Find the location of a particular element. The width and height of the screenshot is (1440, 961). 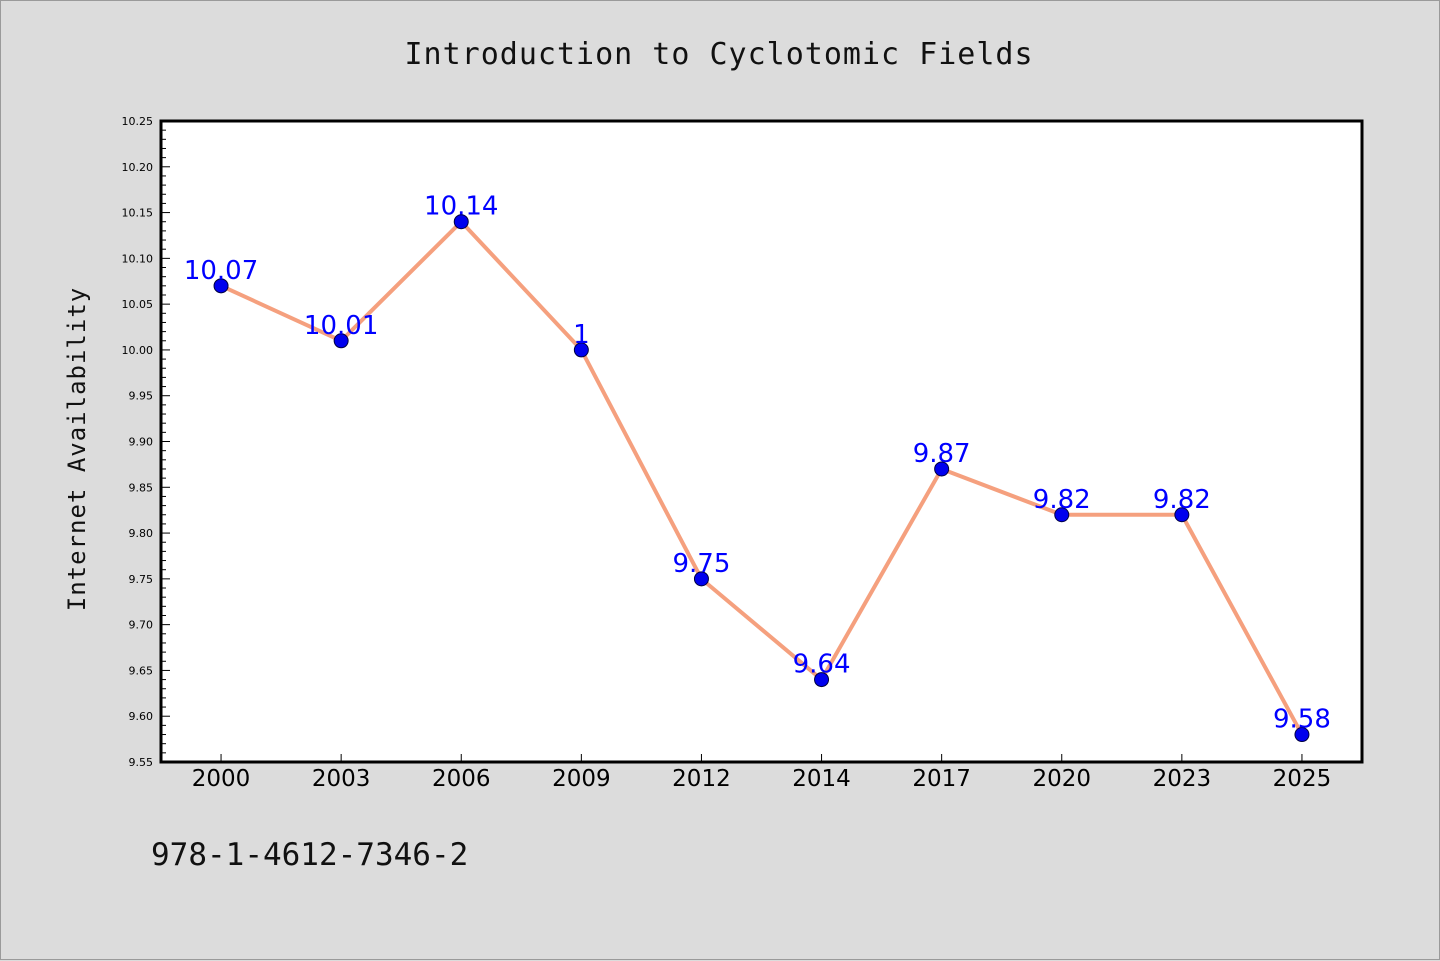

x-tick-label: 2025 is located at coordinates (1302, 779).